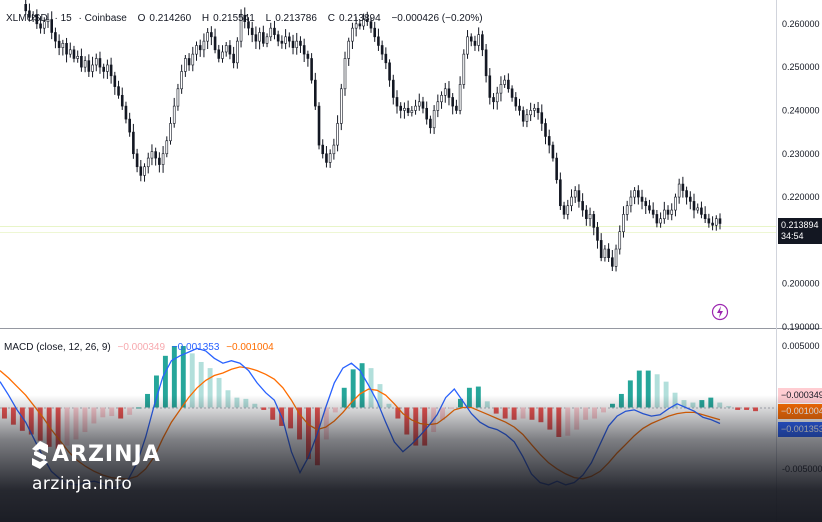 This screenshot has height=522, width=822. Describe the element at coordinates (801, 346) in the screenshot. I see `macd-tick-label: 0.005000` at that location.